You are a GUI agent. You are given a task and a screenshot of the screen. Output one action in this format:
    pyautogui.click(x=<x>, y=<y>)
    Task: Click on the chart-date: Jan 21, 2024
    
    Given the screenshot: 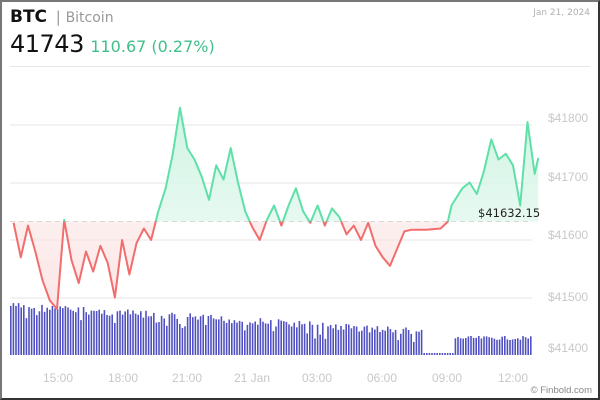 What is the action you would take?
    pyautogui.click(x=561, y=13)
    